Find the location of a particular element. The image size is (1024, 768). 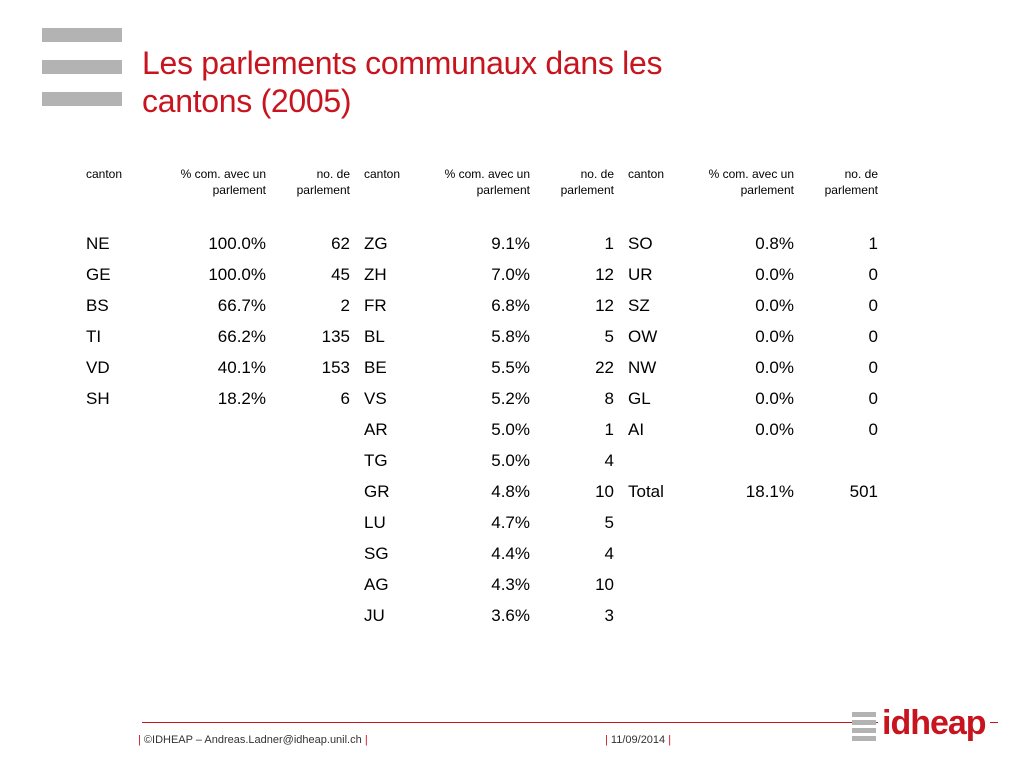

logo-wordmark: idheap is located at coordinates (934, 723).